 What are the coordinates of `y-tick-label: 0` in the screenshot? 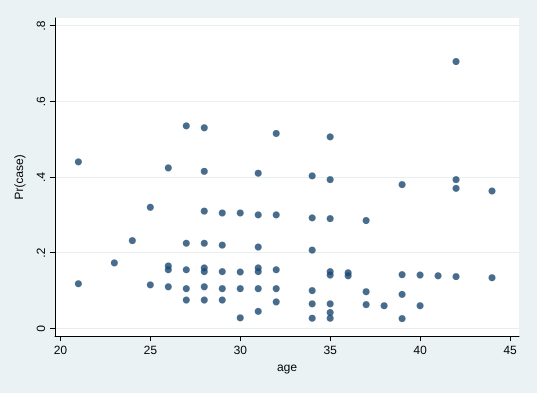 It's located at (41, 328).